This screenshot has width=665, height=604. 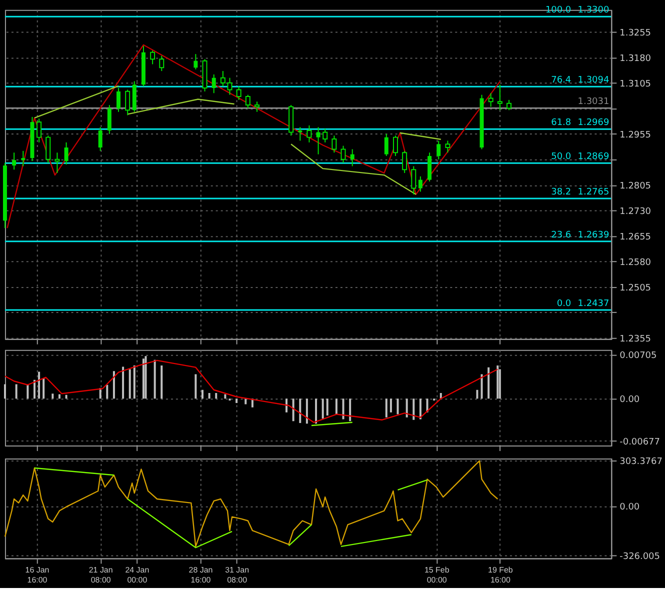 I want to click on y-tick-label: 1.3180, so click(x=636, y=59).